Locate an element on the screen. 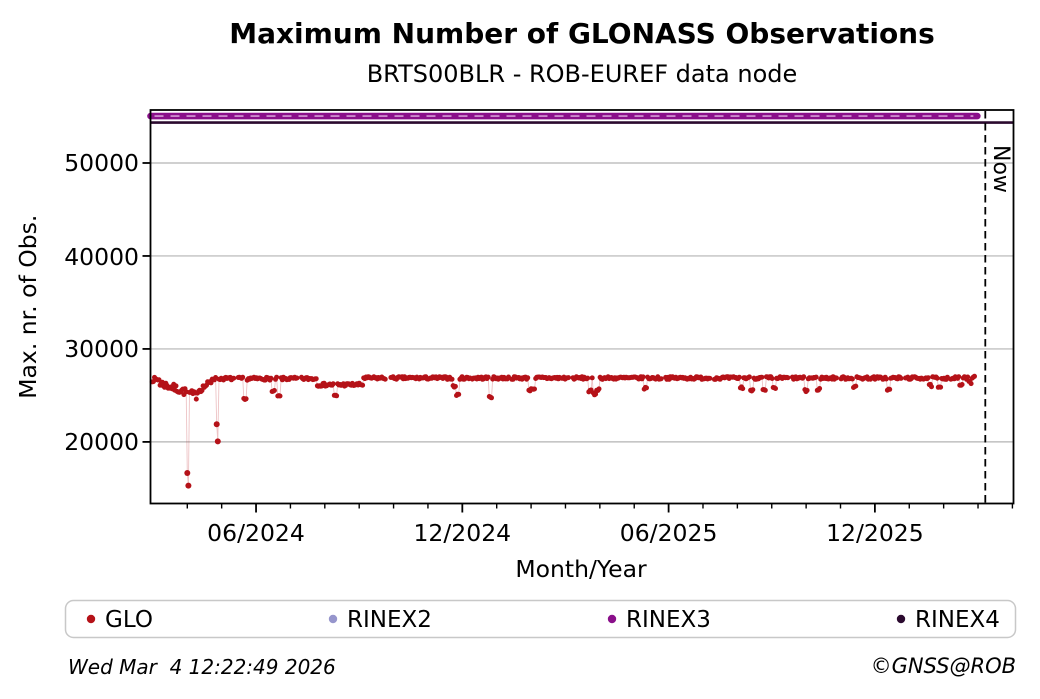 This screenshot has width=1040, height=699. legend-label: GLO is located at coordinates (129, 620).